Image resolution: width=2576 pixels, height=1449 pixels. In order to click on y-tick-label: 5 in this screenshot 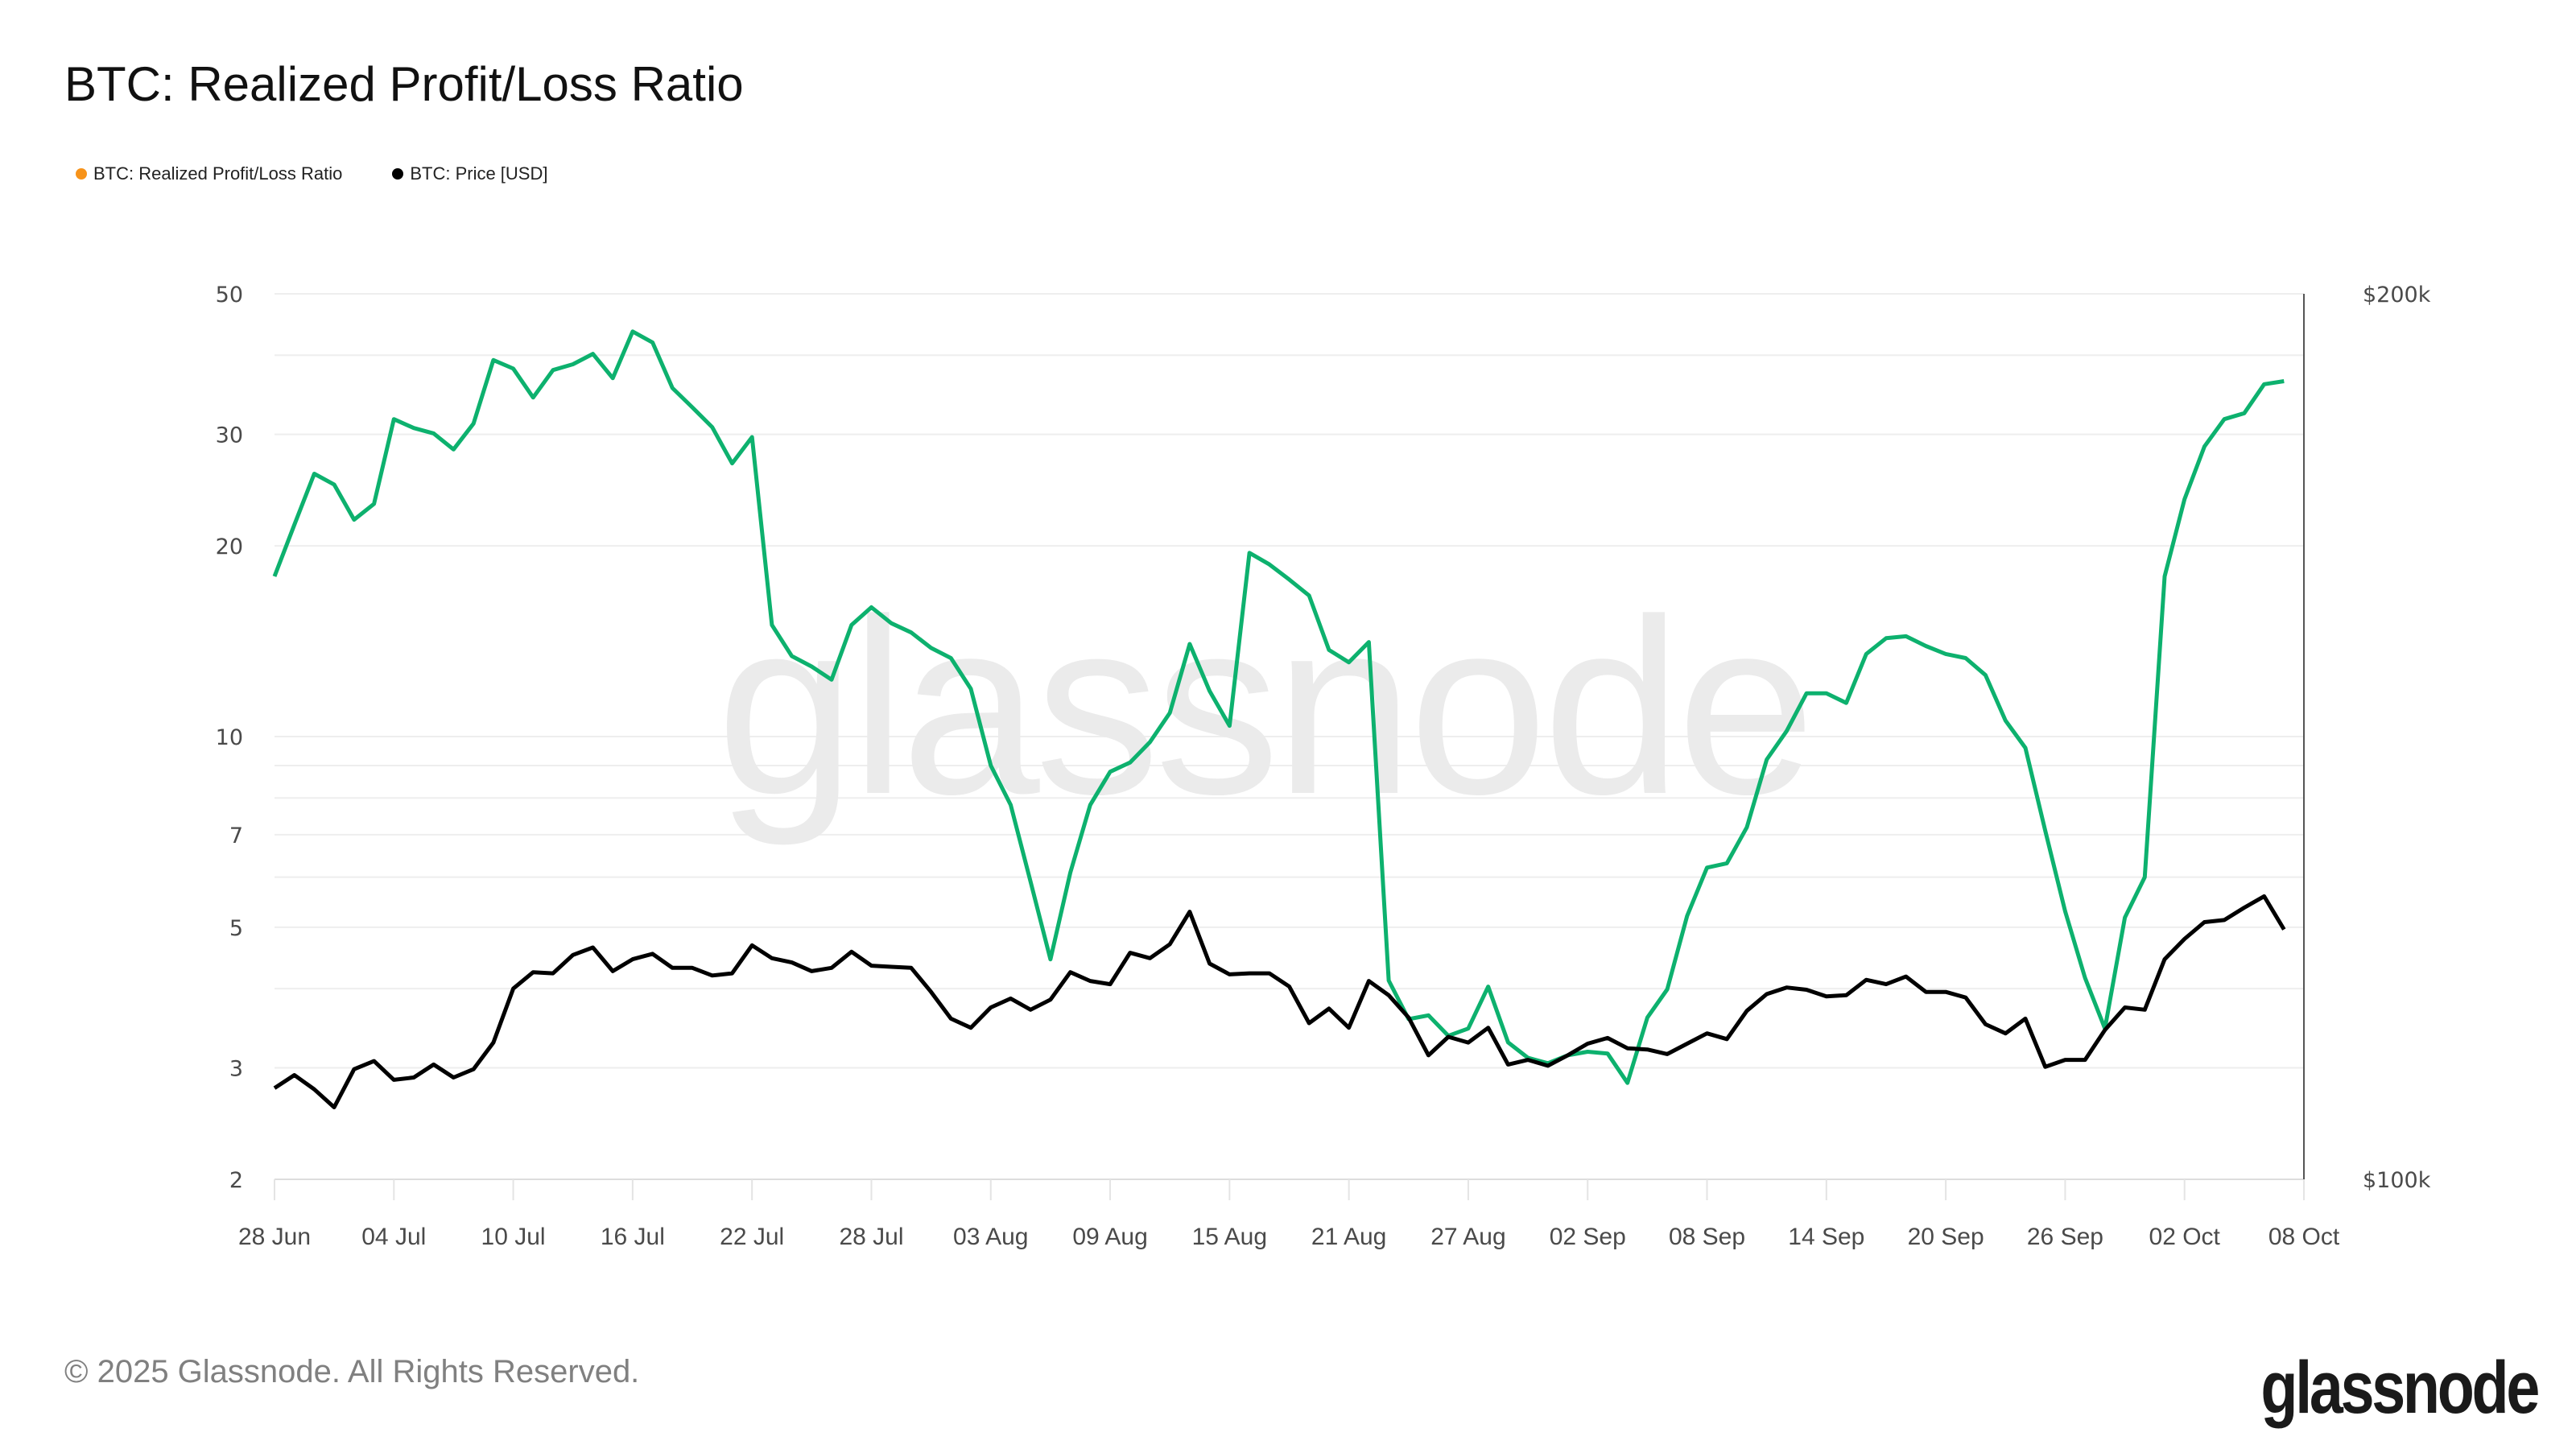, I will do `click(236, 928)`.